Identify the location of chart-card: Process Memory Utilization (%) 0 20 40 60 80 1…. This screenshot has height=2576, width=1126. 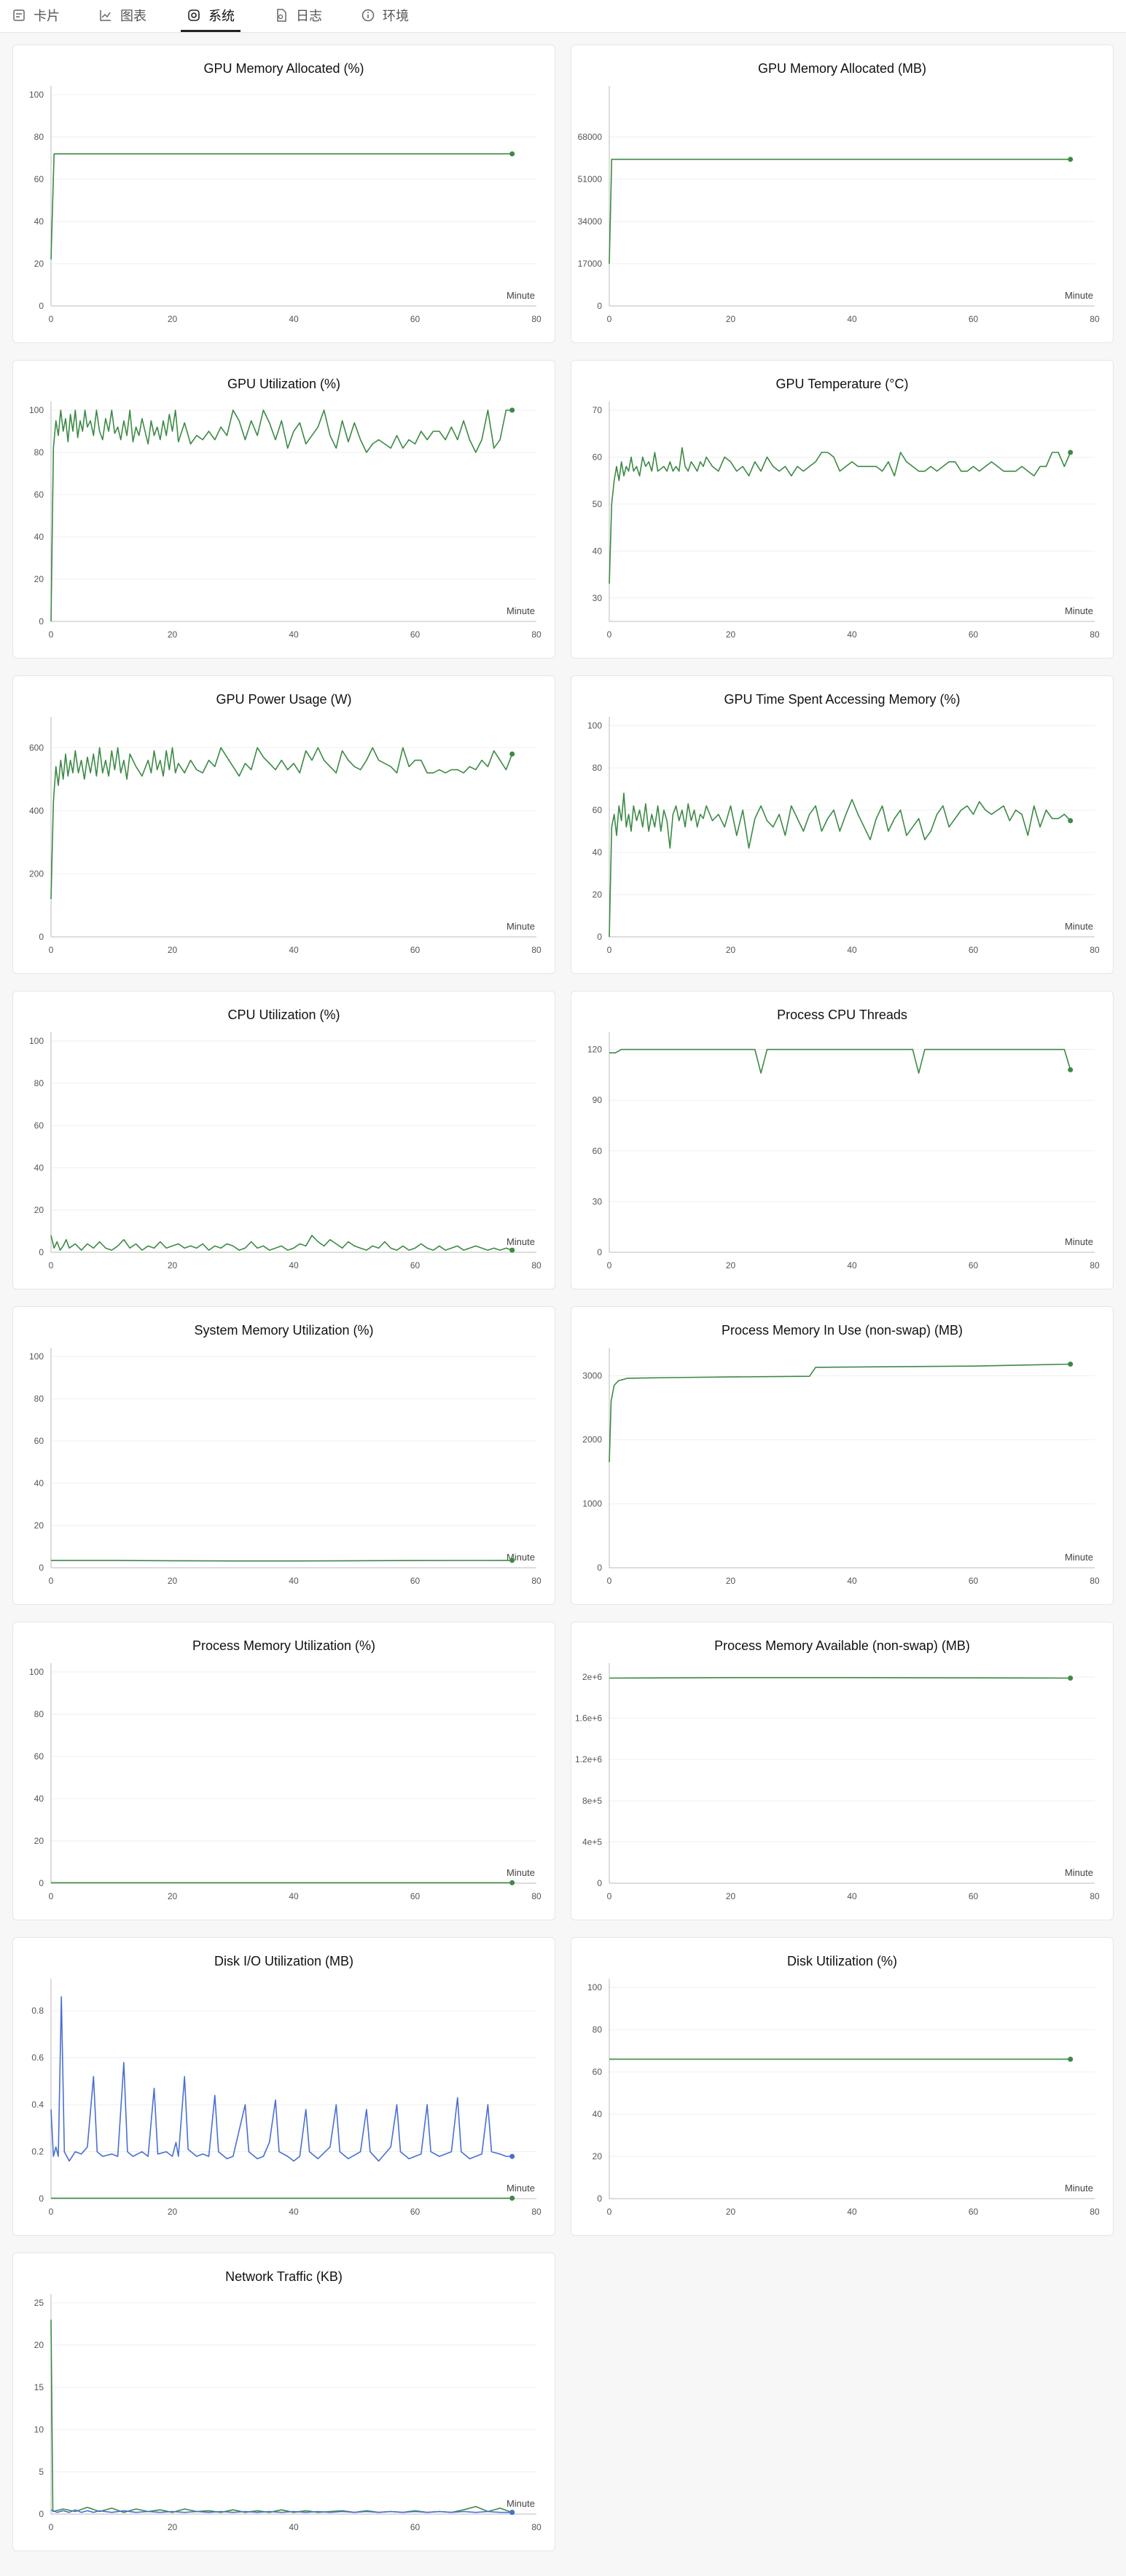
(283, 1771).